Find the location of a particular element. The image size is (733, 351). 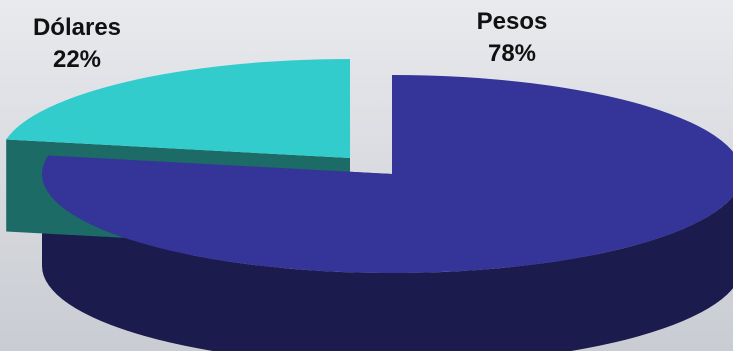

label-dolares-value: 22% is located at coordinates (77, 59).